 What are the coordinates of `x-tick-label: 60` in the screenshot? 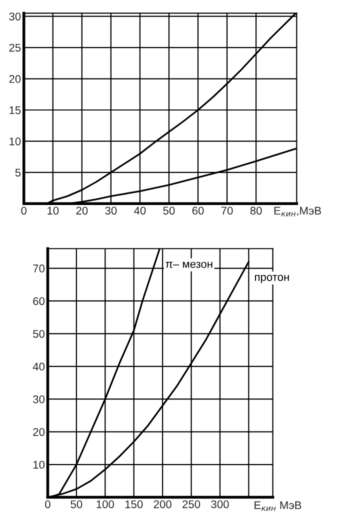 It's located at (198, 210).